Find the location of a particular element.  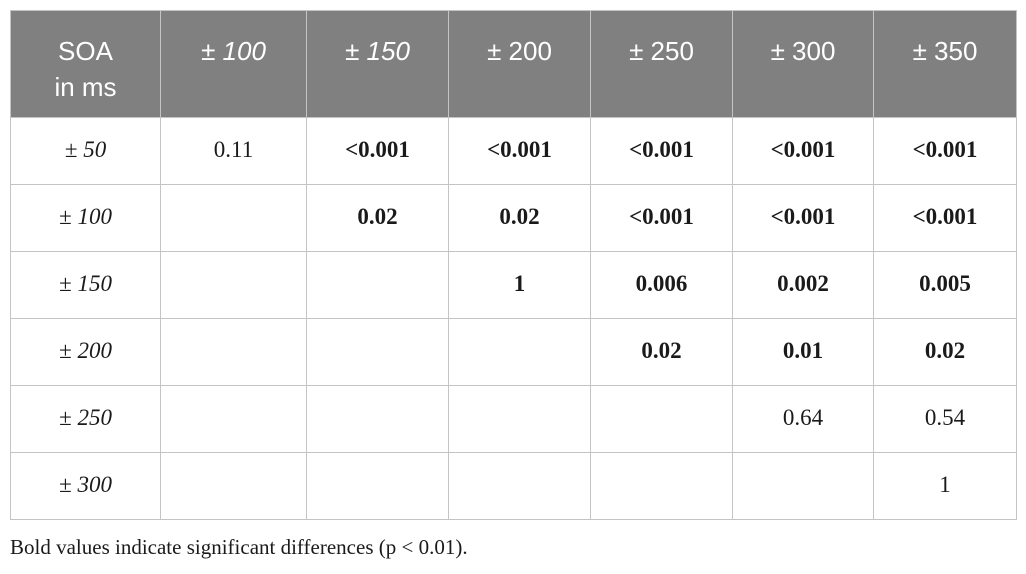

column-header: ± 350 is located at coordinates (945, 64).